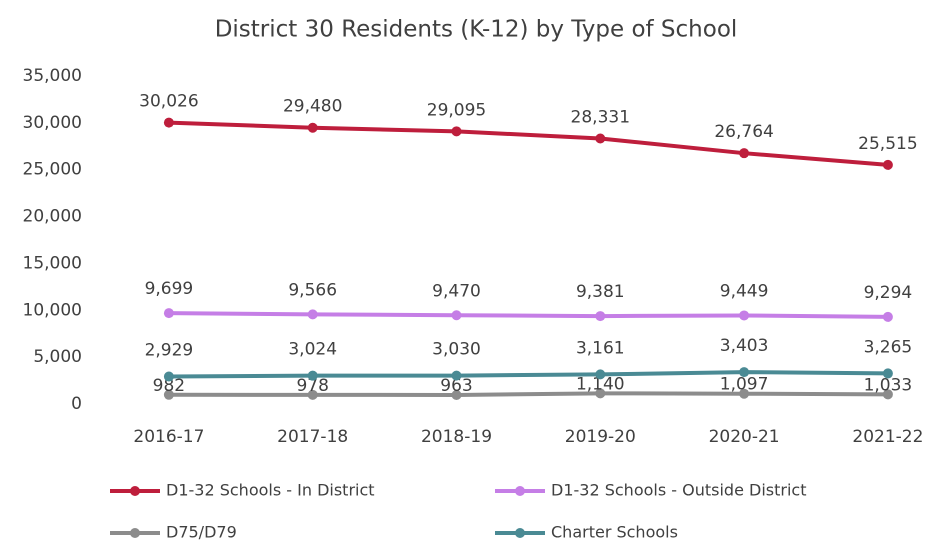  I want to click on y-tick-label: 0, so click(76, 404).